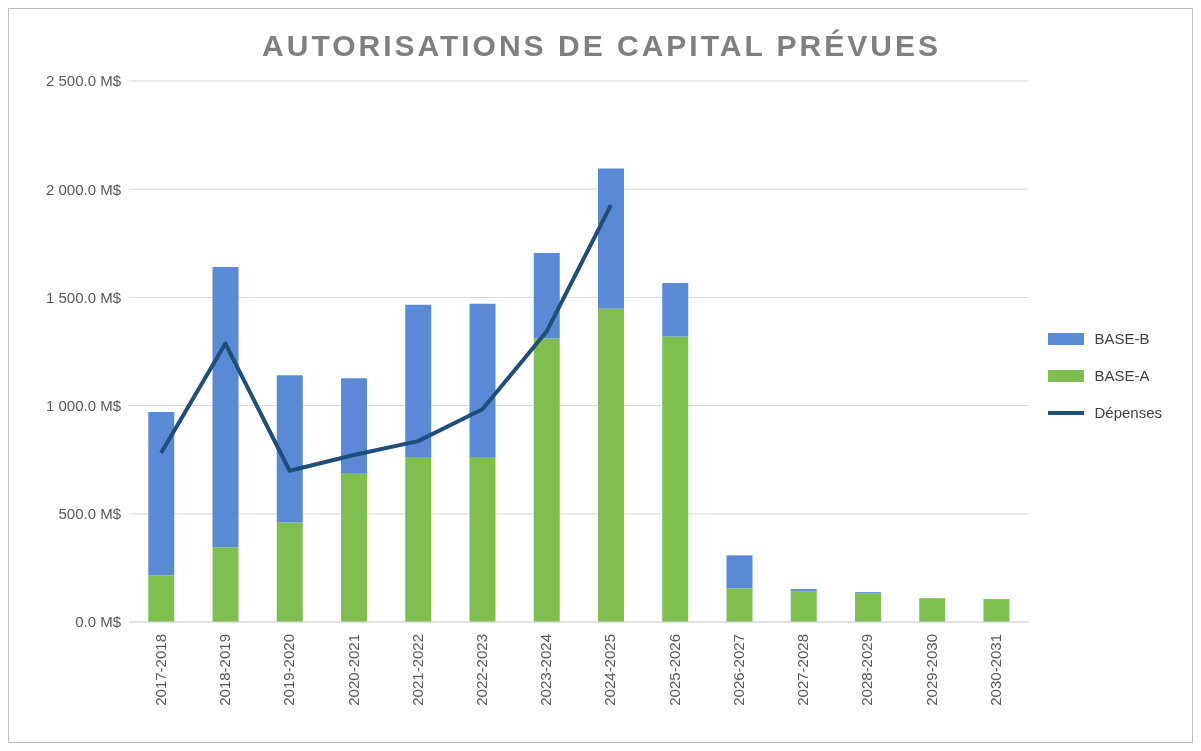 This screenshot has height=751, width=1201. Describe the element at coordinates (160, 670) in the screenshot. I see `x-tick-label: 2017-2018` at that location.